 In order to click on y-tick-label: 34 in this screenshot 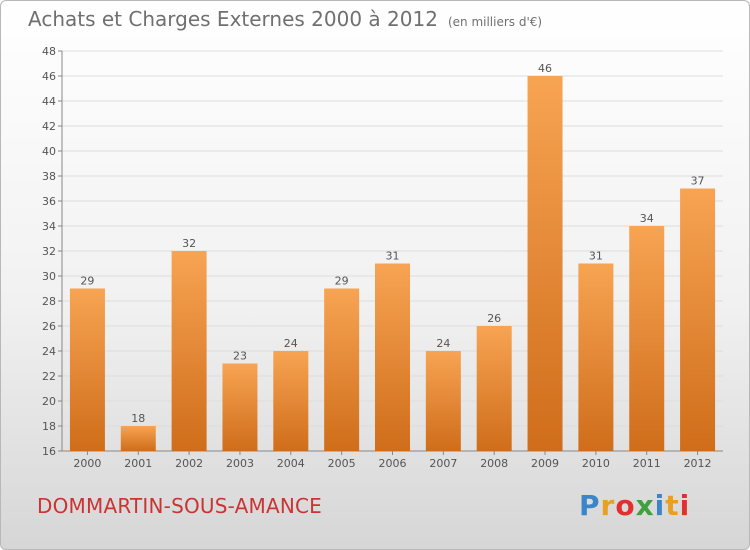, I will do `click(49, 226)`.